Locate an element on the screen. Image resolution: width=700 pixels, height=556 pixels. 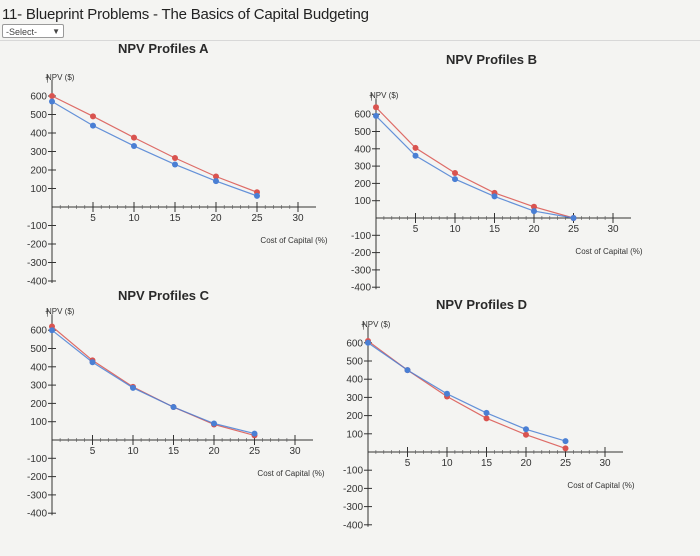
y-tick-label: 600 is located at coordinates (38, 97).